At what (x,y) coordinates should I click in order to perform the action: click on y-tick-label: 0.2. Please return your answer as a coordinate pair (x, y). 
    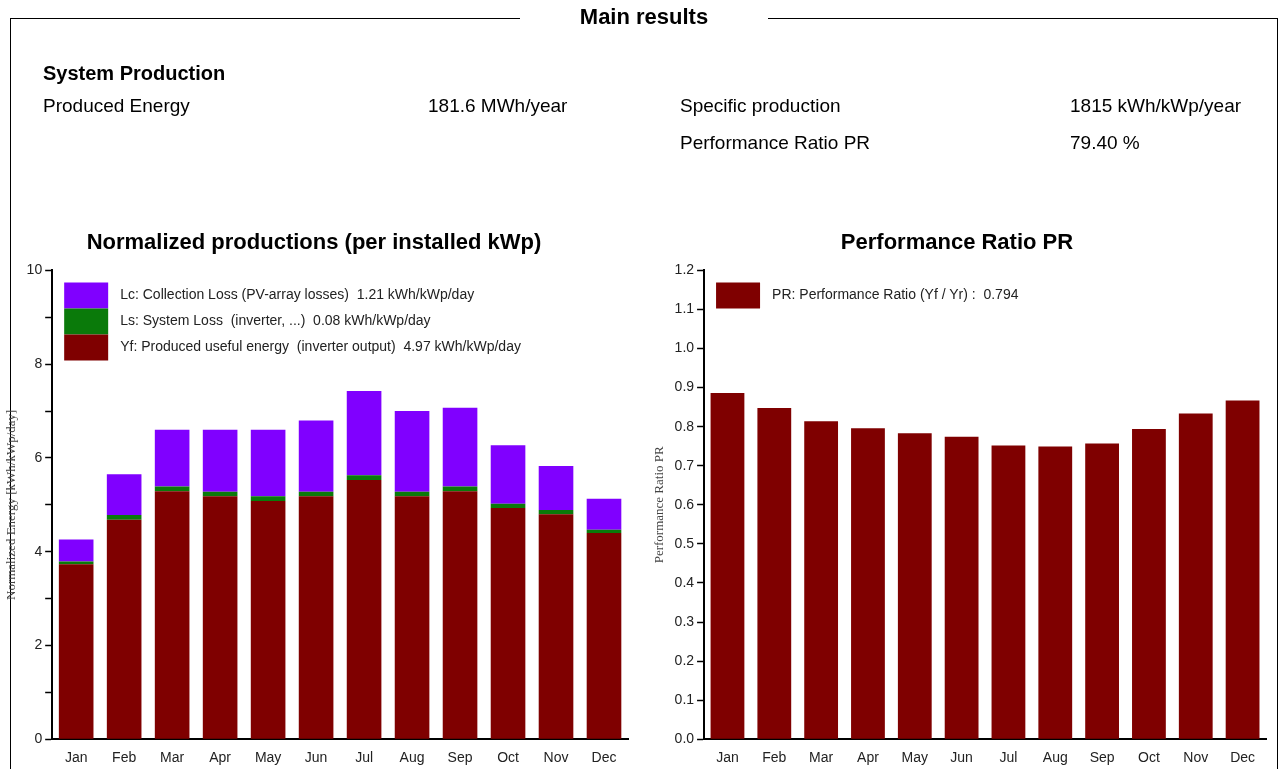
    Looking at the image, I should click on (684, 659).